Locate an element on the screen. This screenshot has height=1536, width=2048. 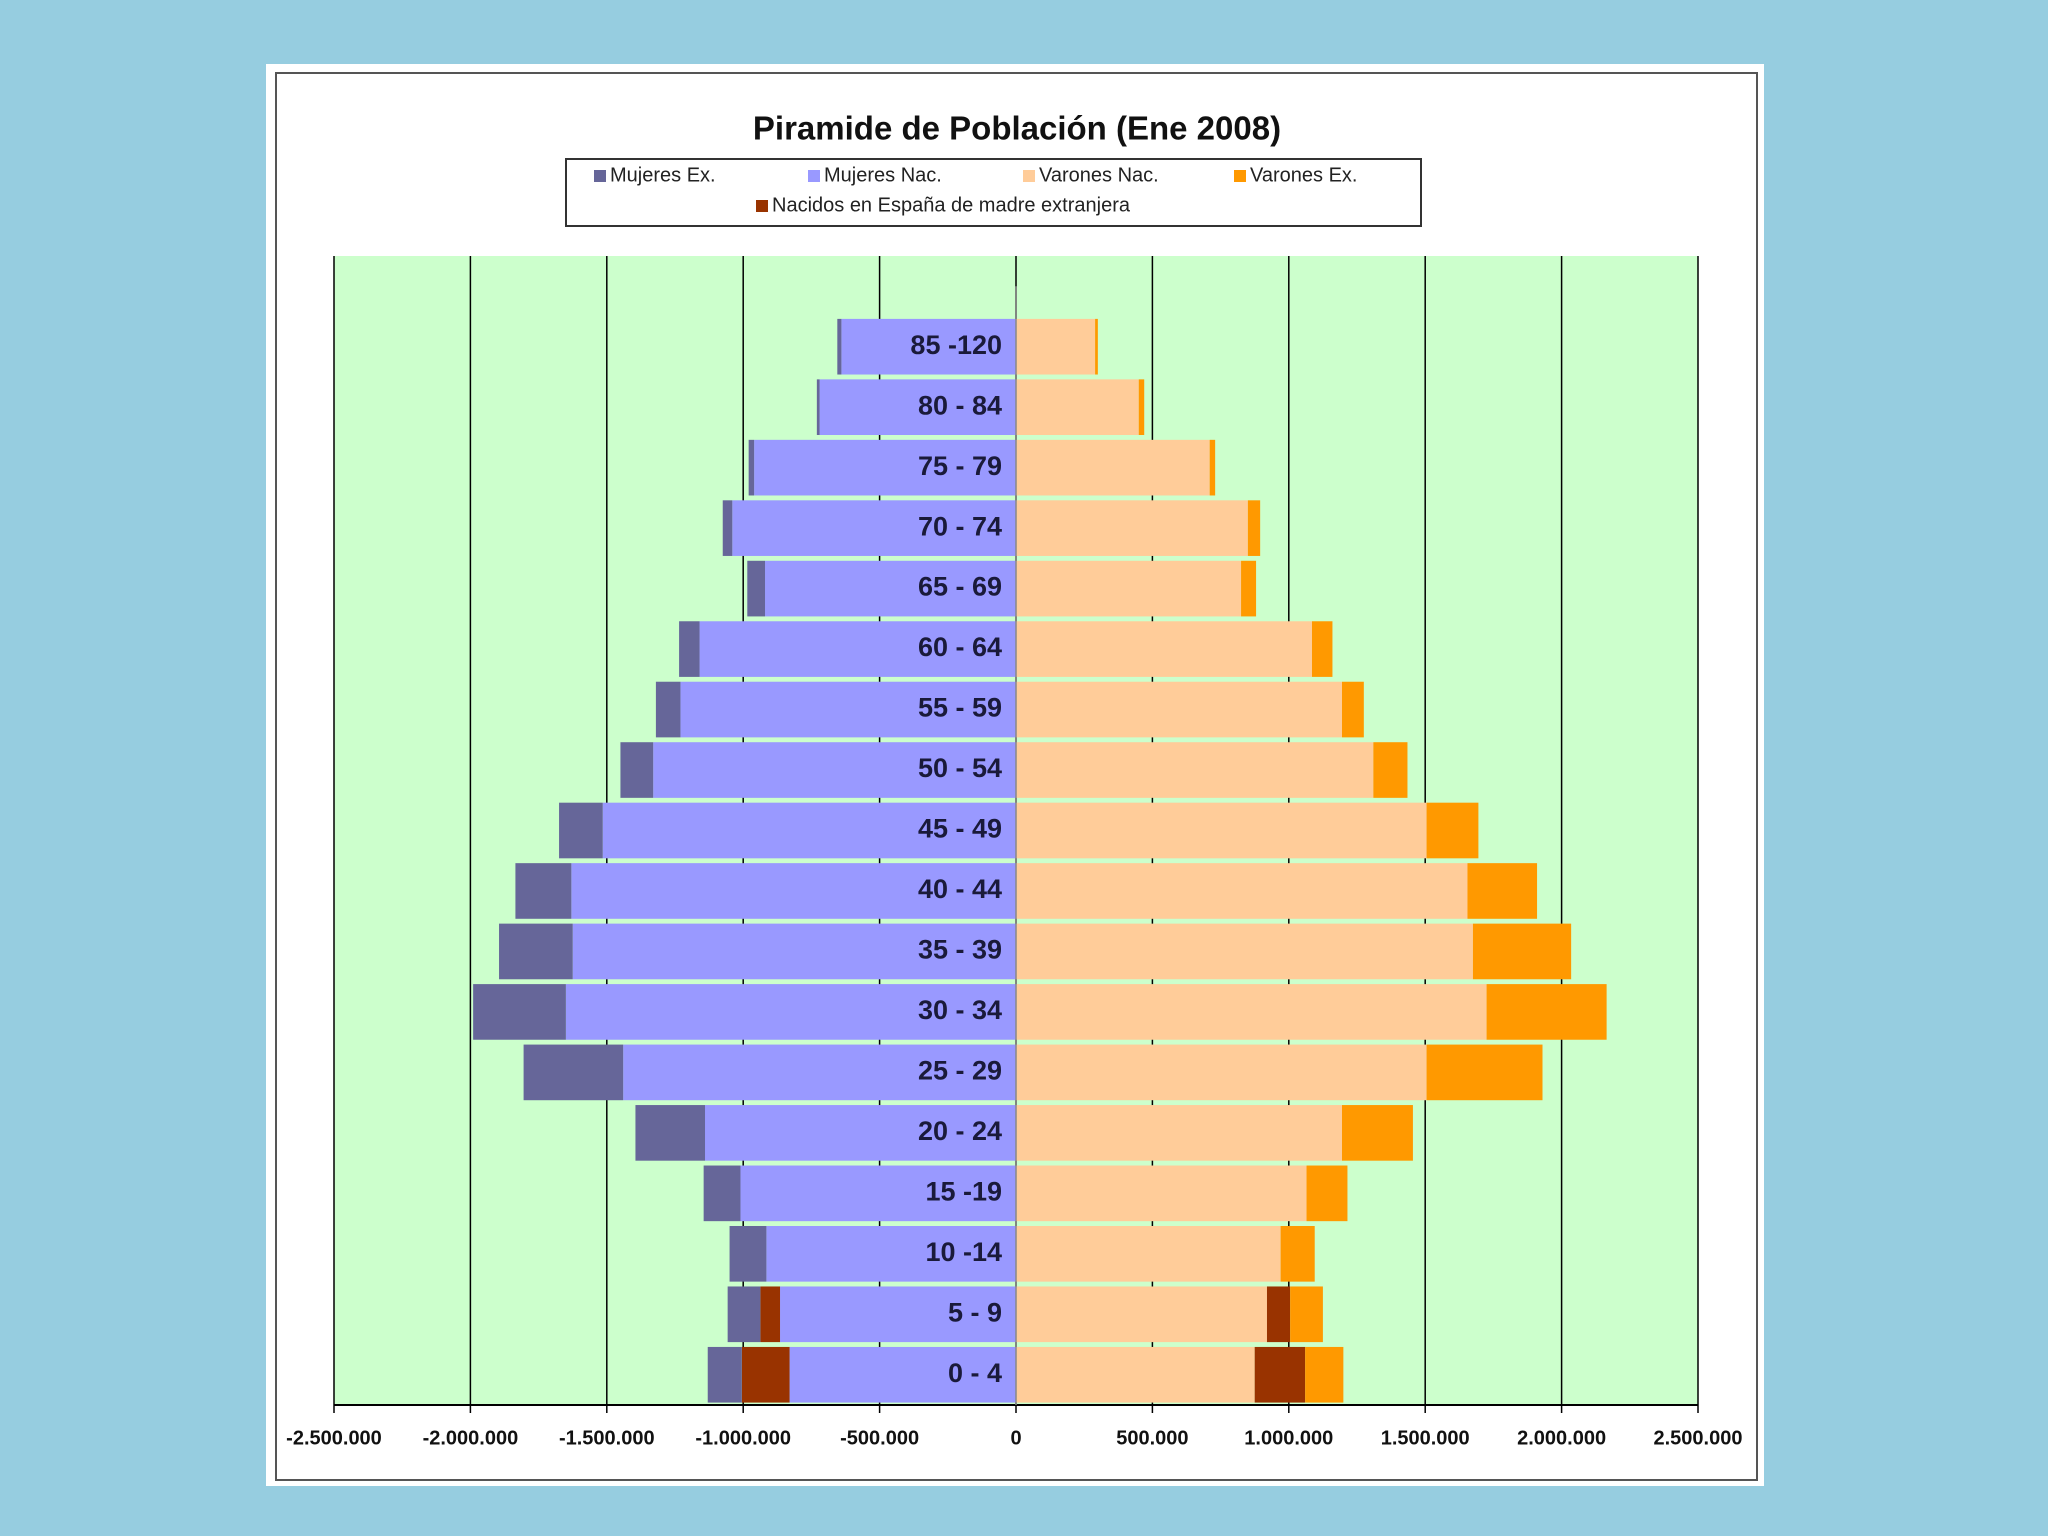
category-label: 15 -19 is located at coordinates (963, 1191).